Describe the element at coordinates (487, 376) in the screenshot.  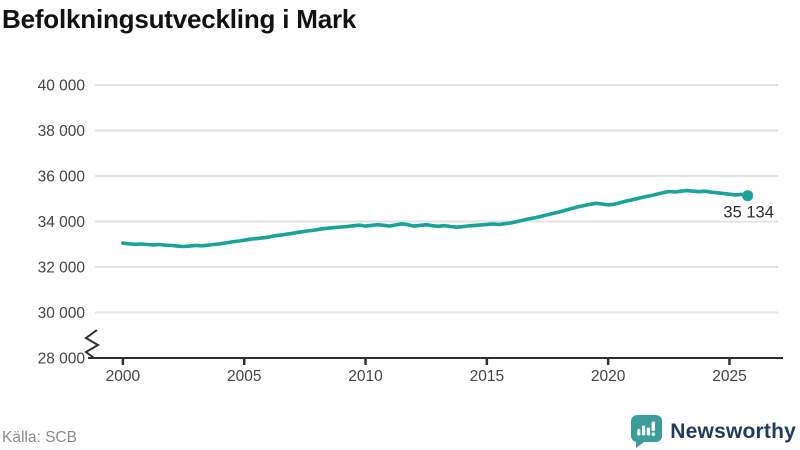
I see `x-axis-tick-label: 2015` at that location.